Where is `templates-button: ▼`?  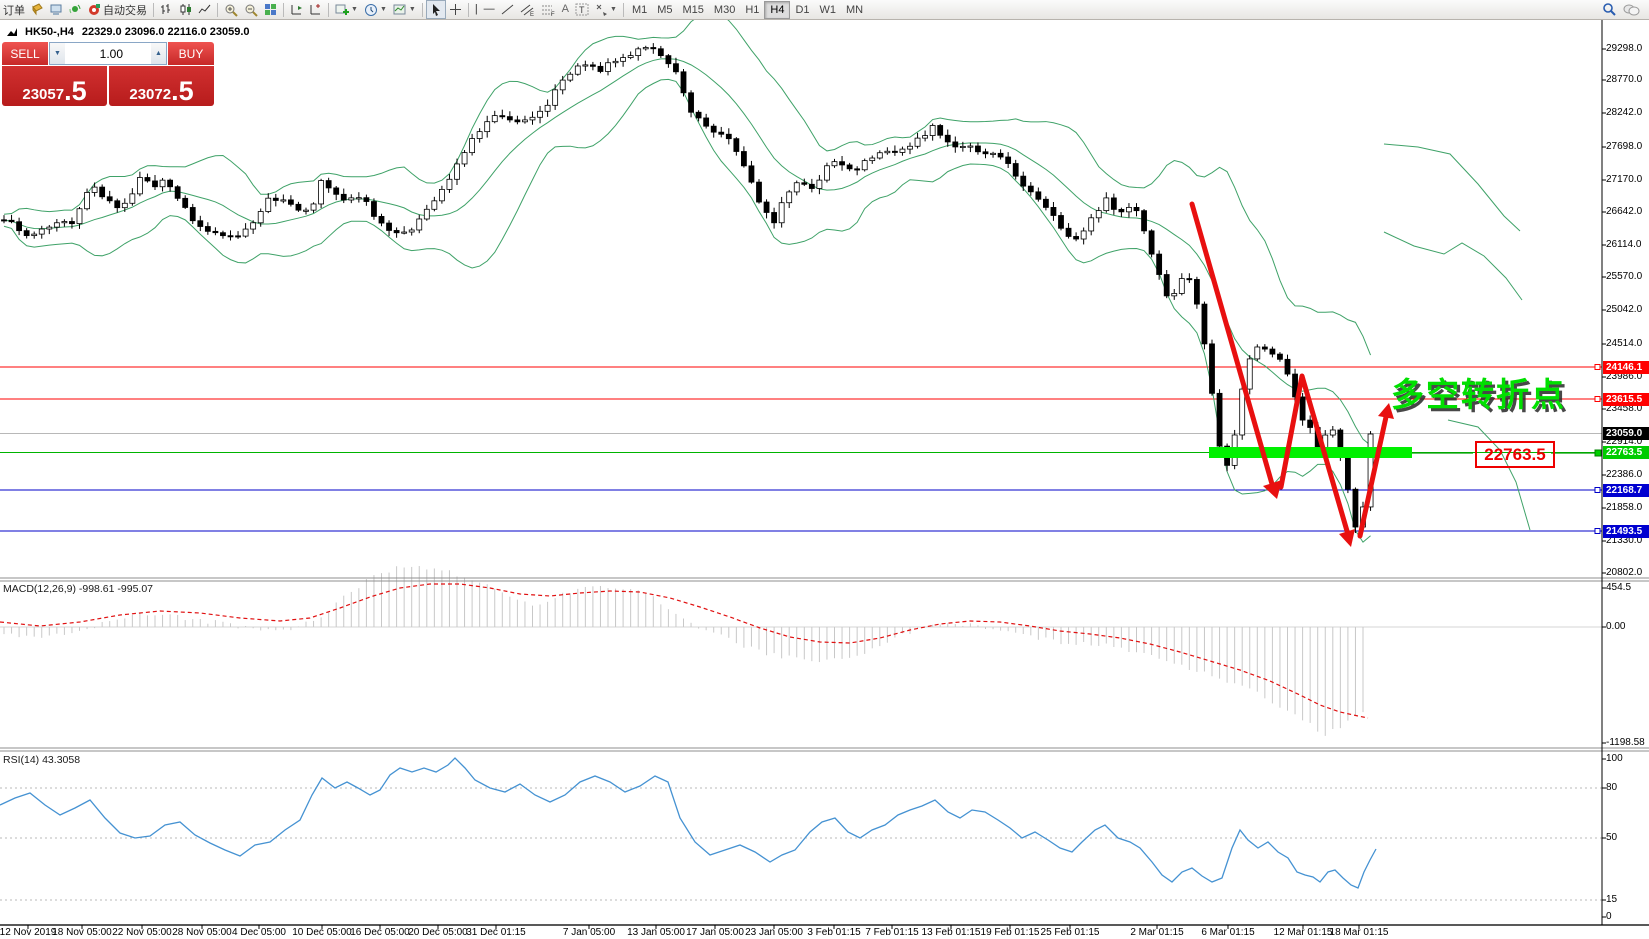
templates-button: ▼ is located at coordinates (404, 9).